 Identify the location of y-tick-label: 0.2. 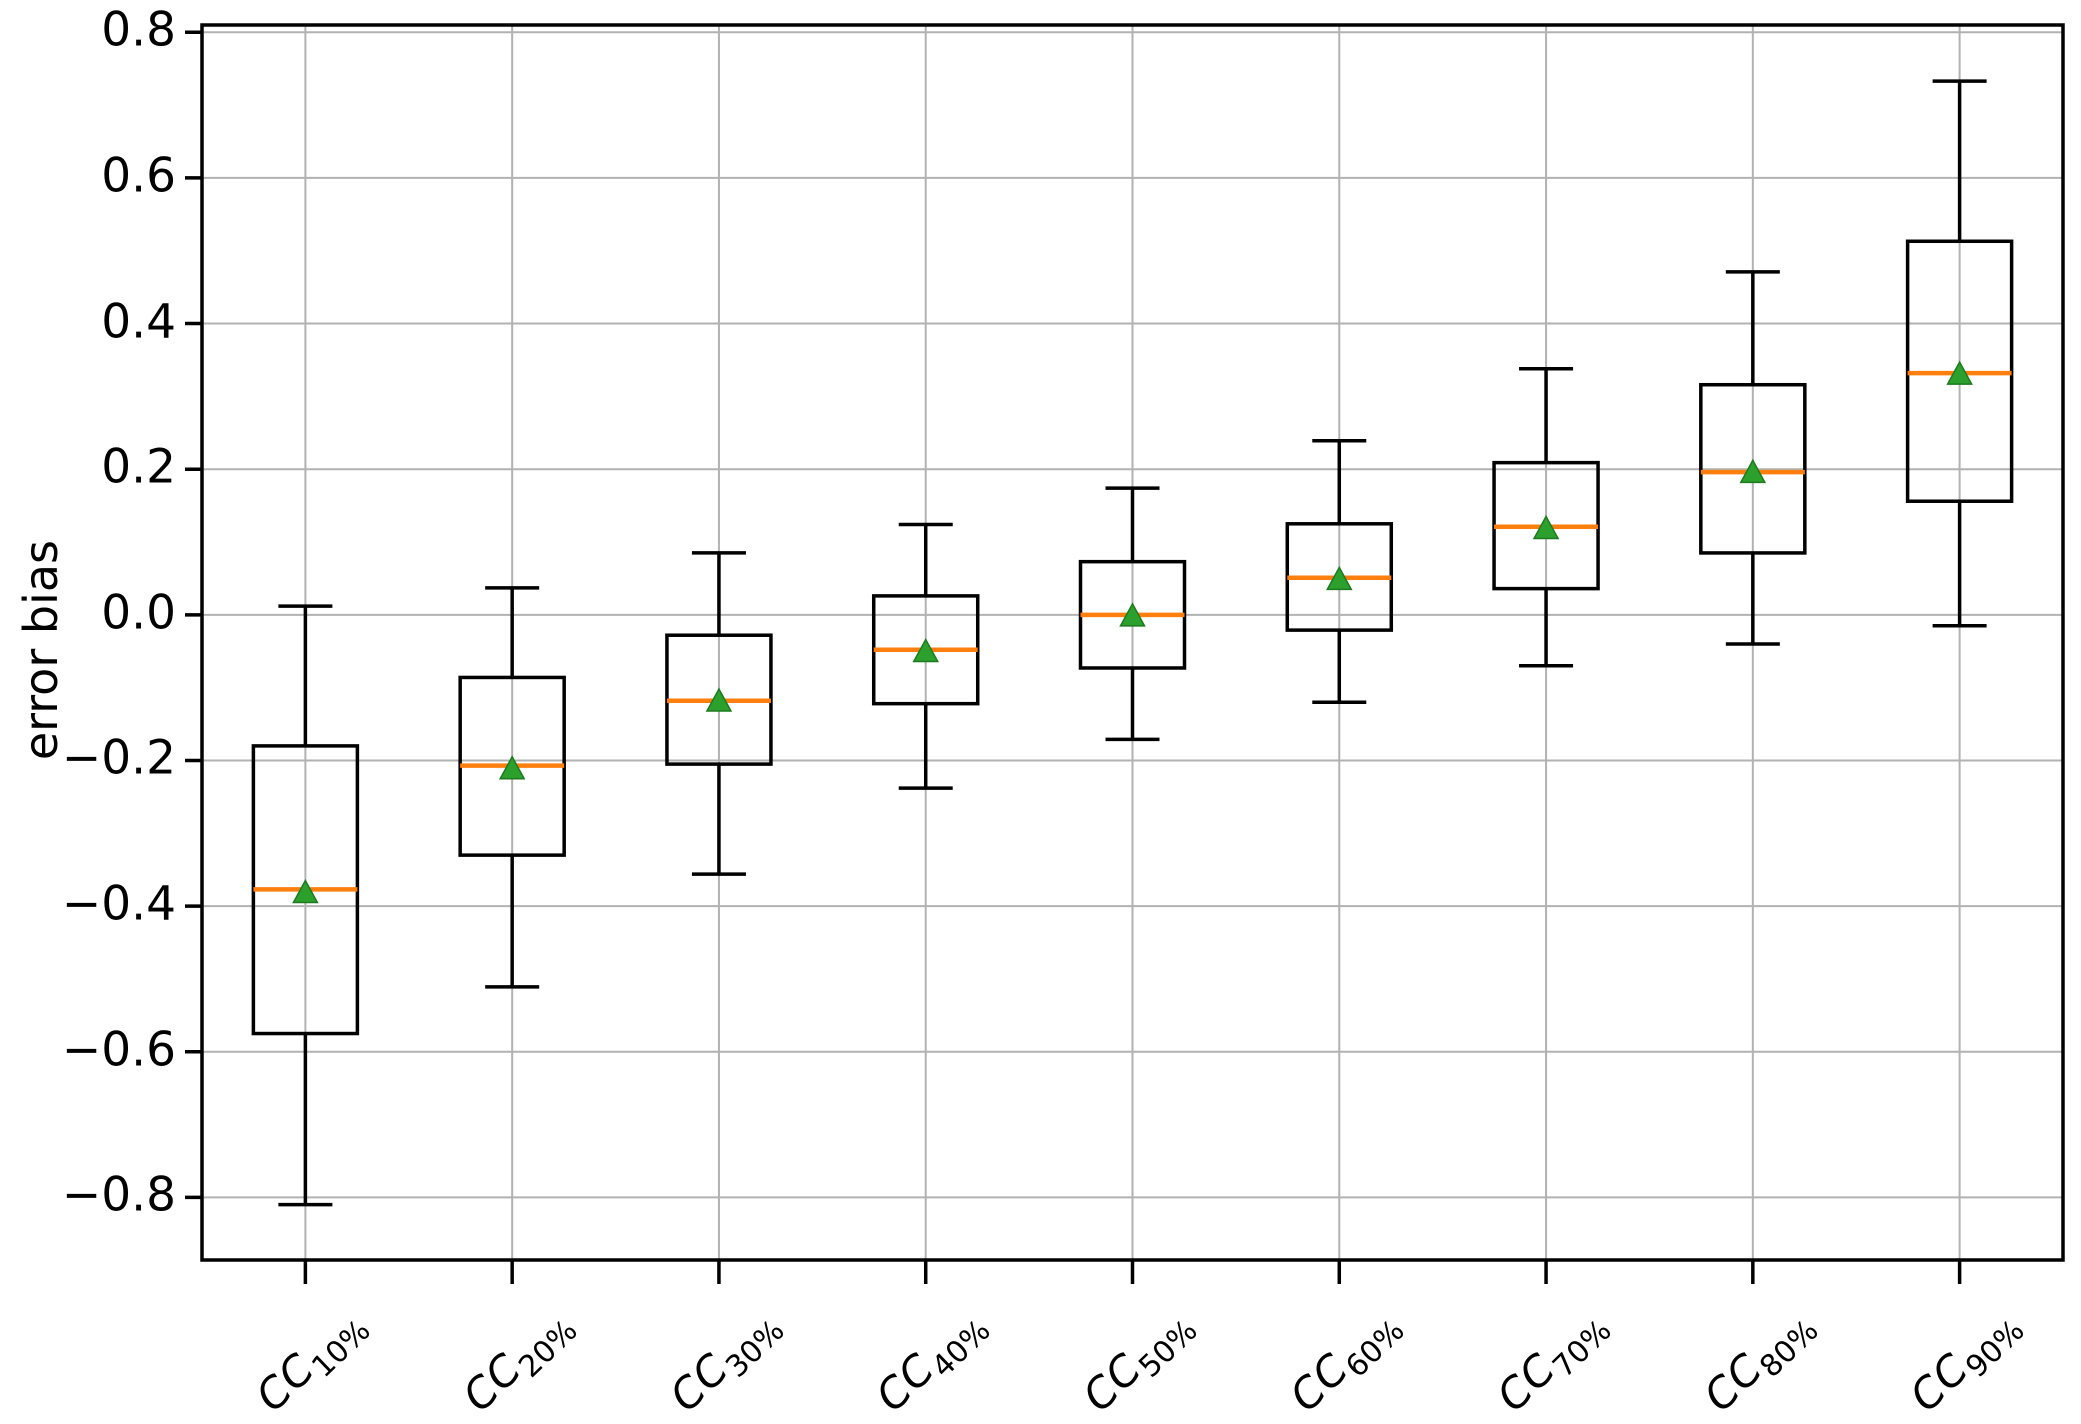
(138, 467).